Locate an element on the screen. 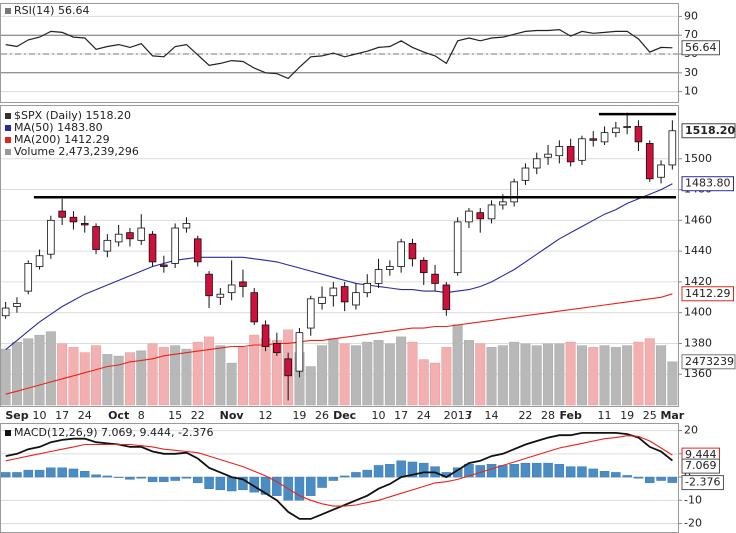 The width and height of the screenshot is (736, 533). x-tick-label: 12 is located at coordinates (266, 415).